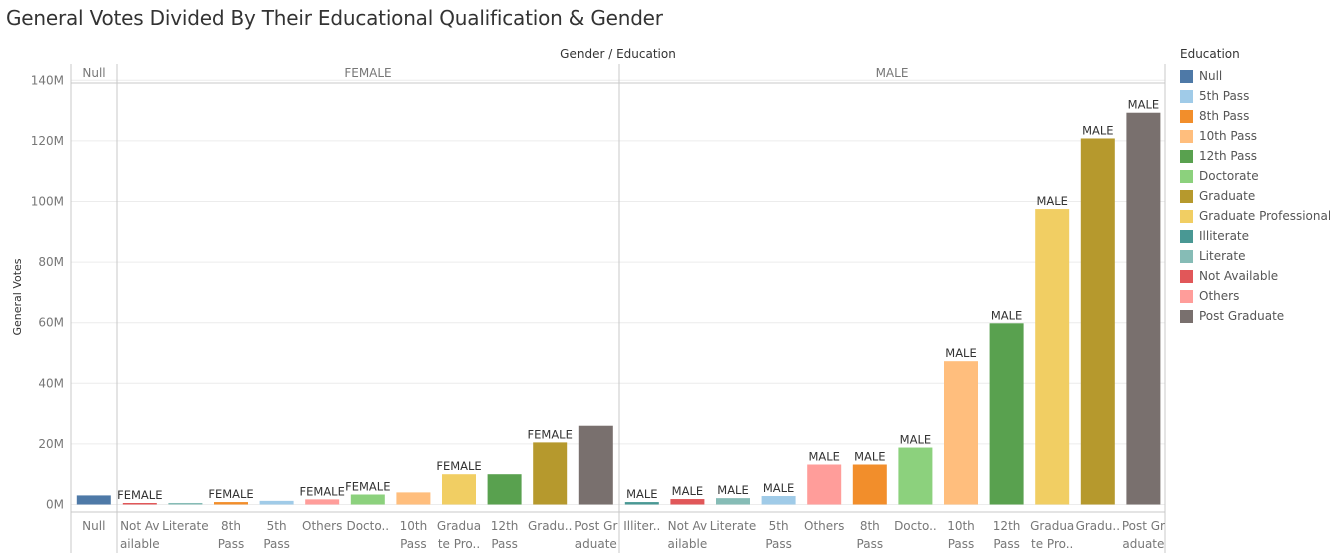  What do you see at coordinates (17, 296) in the screenshot?
I see `y-axis-label: General Votes` at bounding box center [17, 296].